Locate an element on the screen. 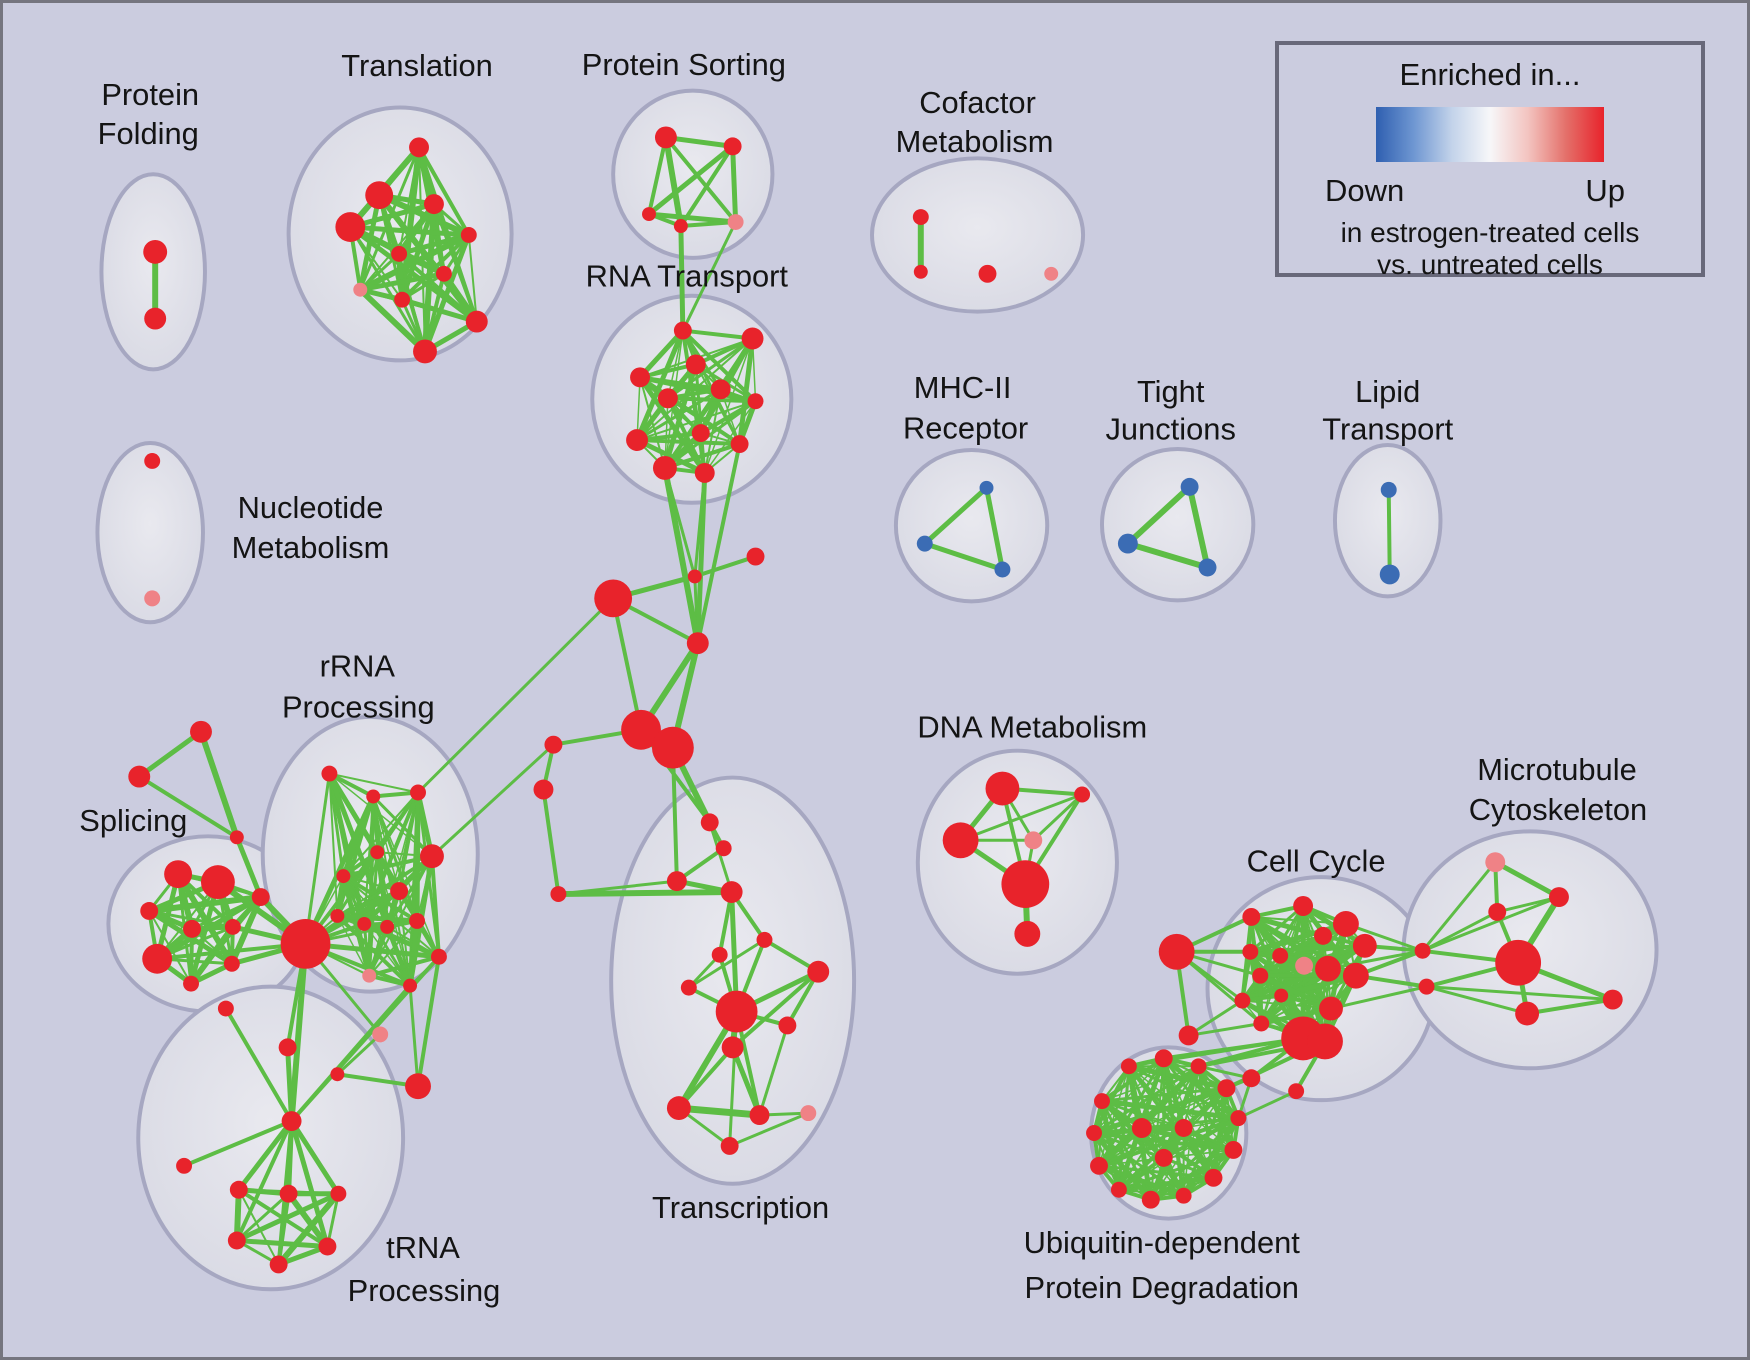 Image resolution: width=1750 pixels, height=1360 pixels. node-Q7 is located at coordinates (399, 891).